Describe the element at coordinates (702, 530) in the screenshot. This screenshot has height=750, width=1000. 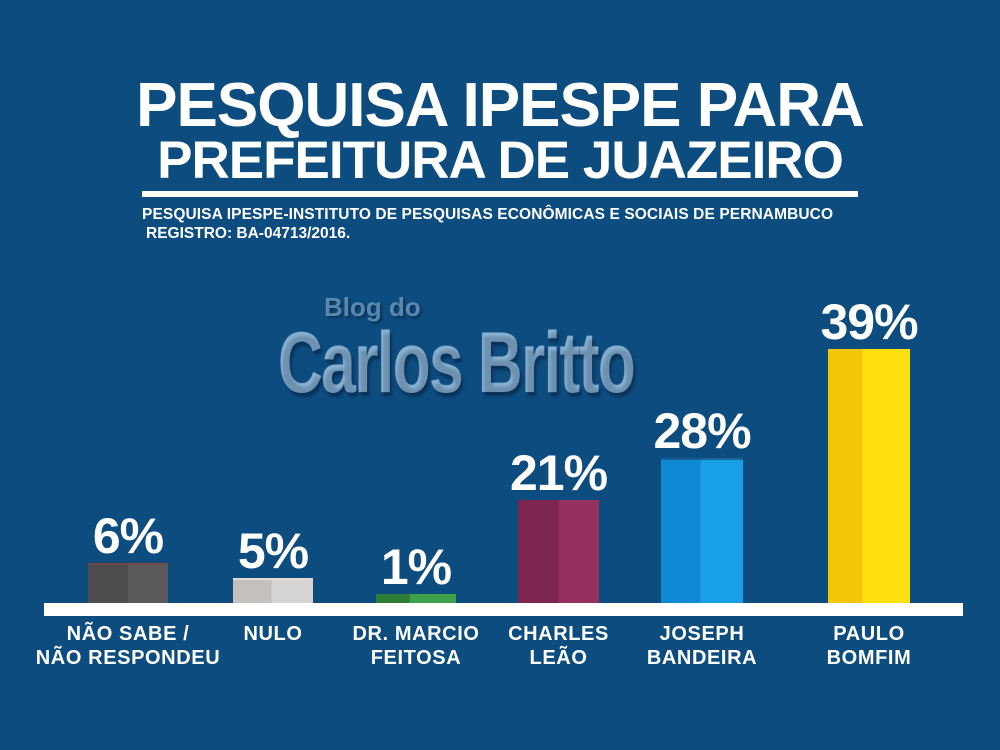
I see `bar-joseph-bandeira` at that location.